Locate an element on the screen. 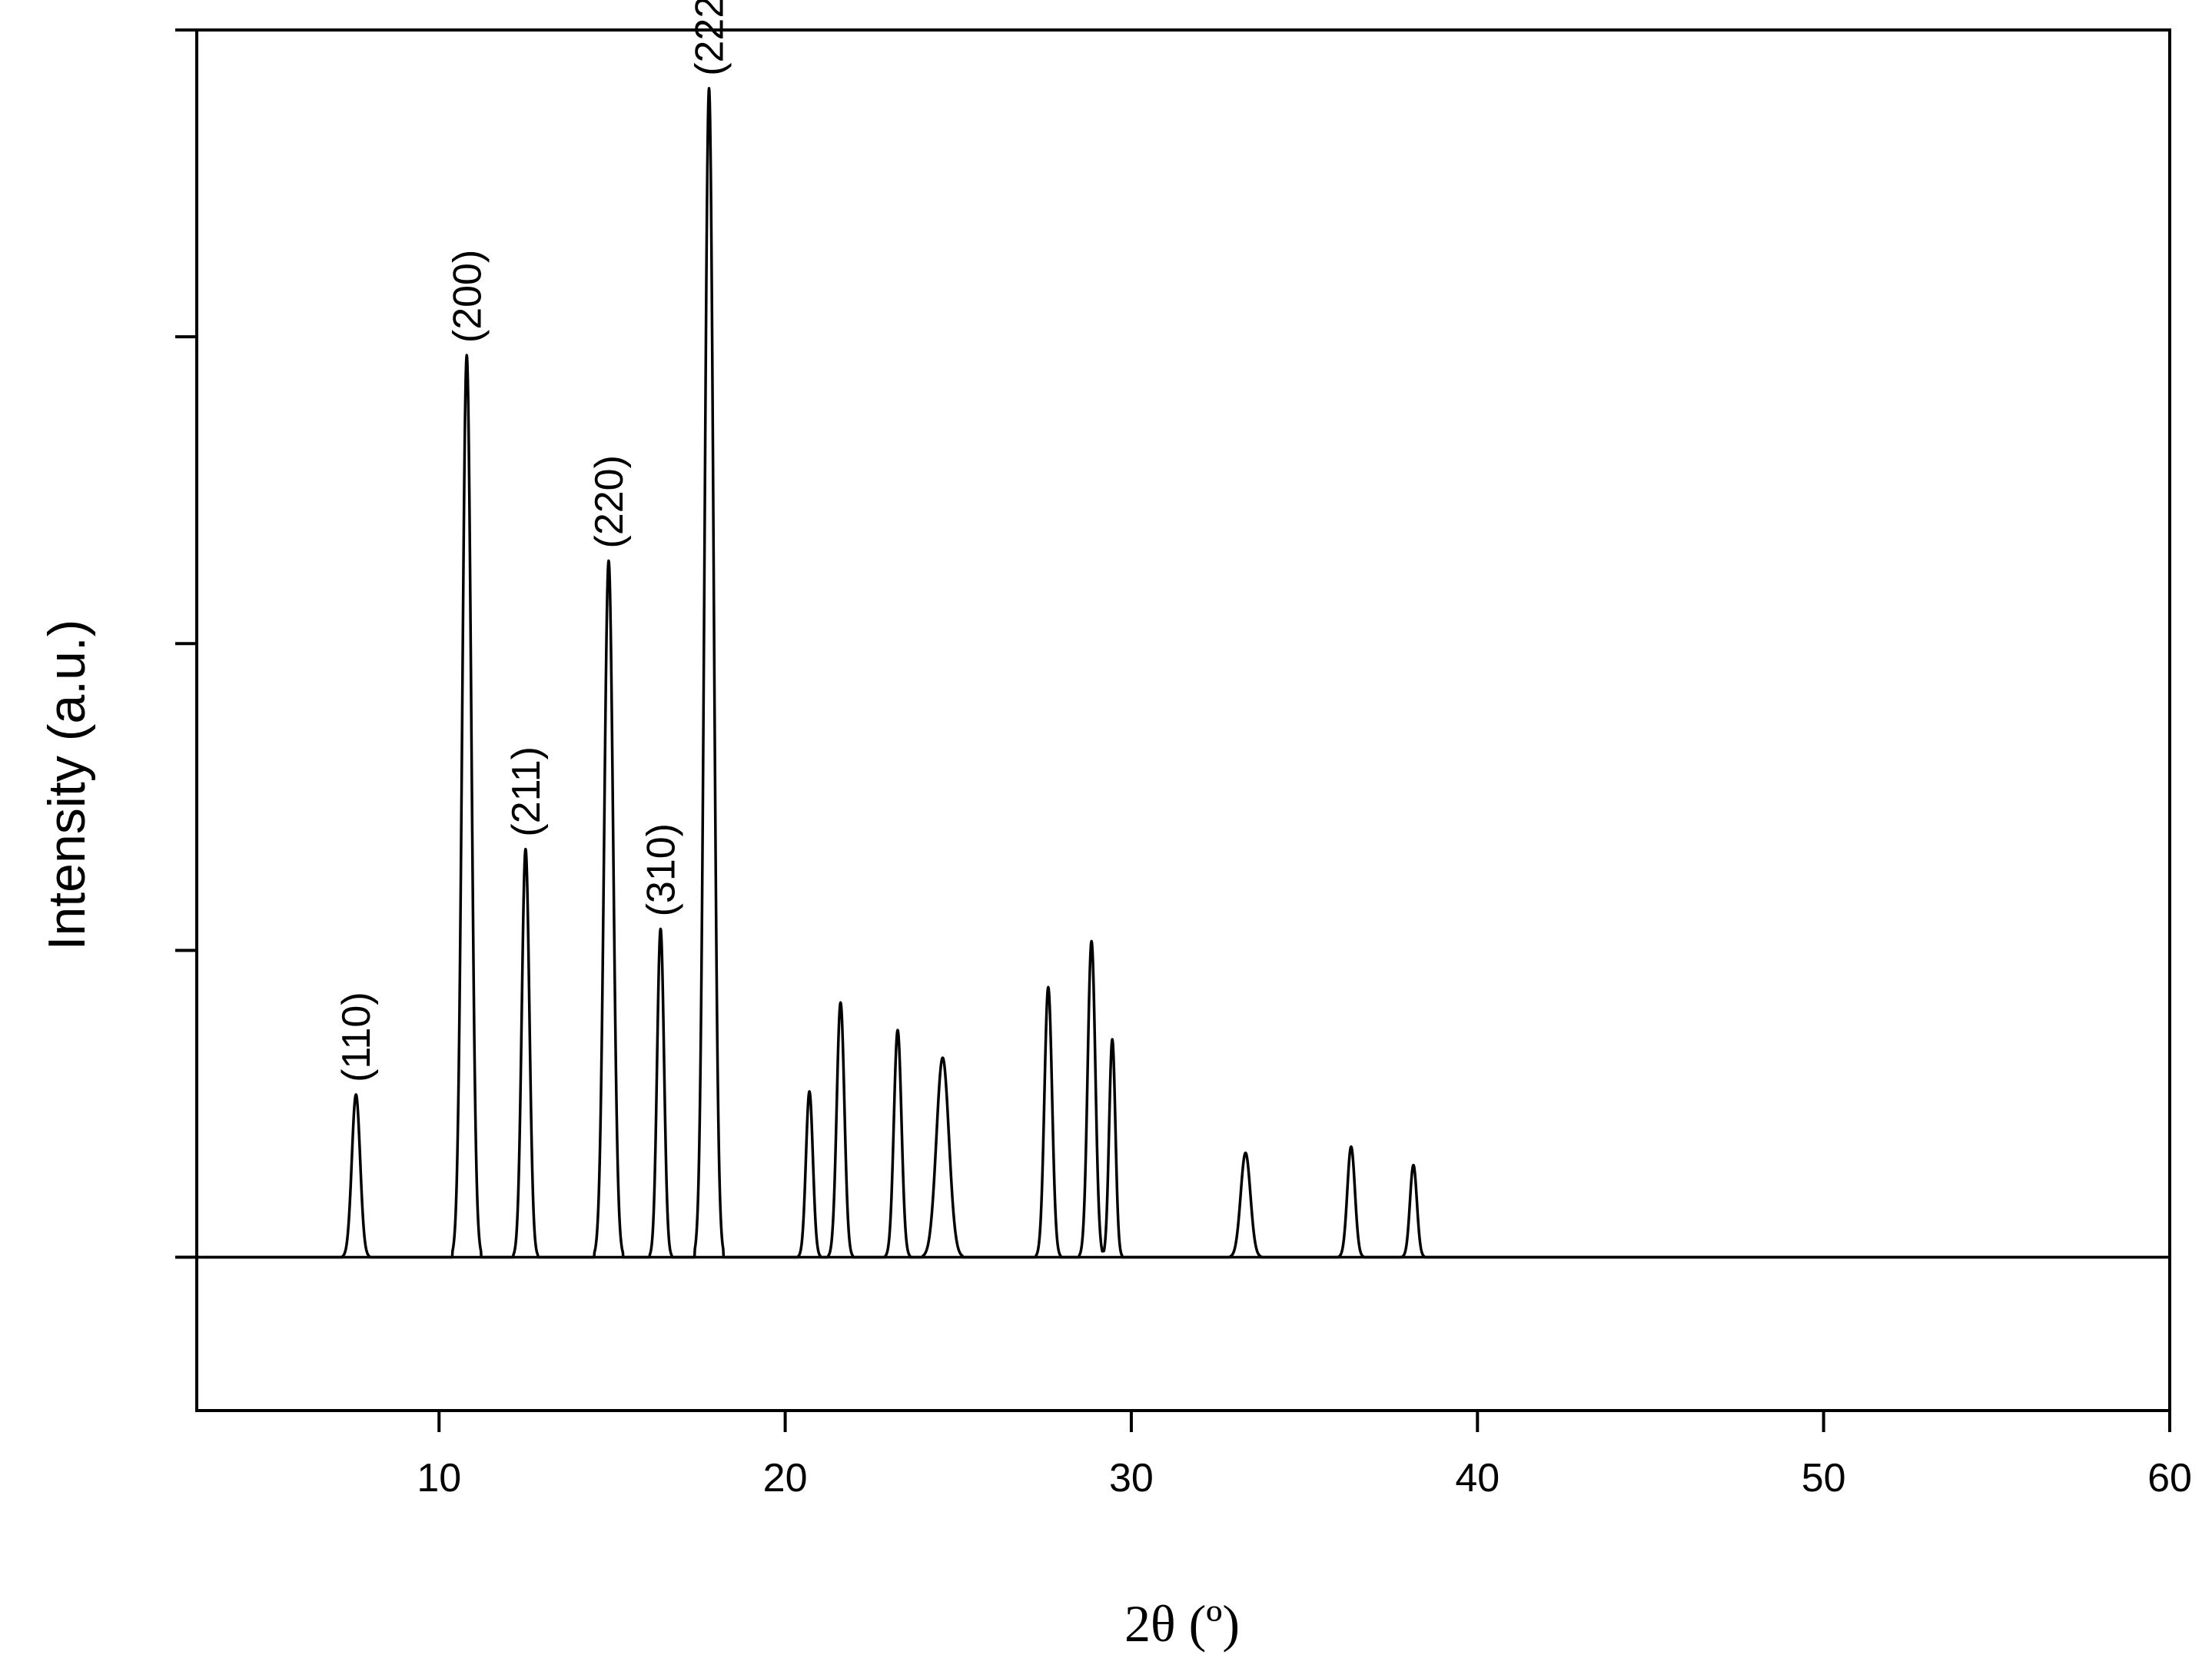 The height and width of the screenshot is (1675, 2212). x-axis-label: 2θ (º) is located at coordinates (1182, 1623).